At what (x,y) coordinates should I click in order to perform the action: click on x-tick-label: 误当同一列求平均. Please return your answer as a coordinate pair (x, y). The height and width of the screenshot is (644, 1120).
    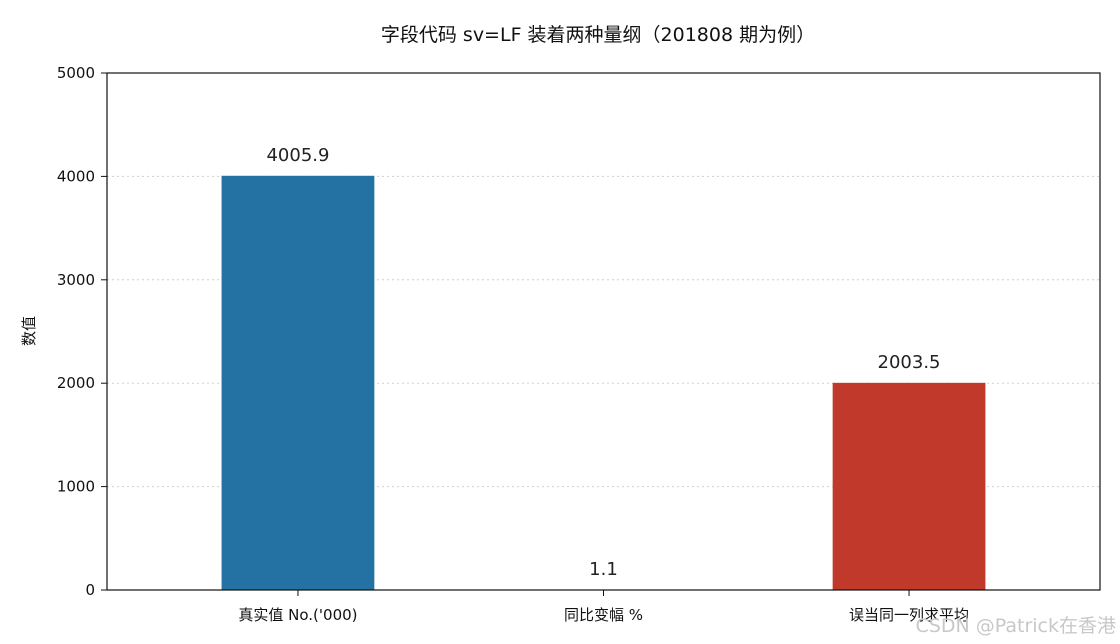
    Looking at the image, I should click on (909, 615).